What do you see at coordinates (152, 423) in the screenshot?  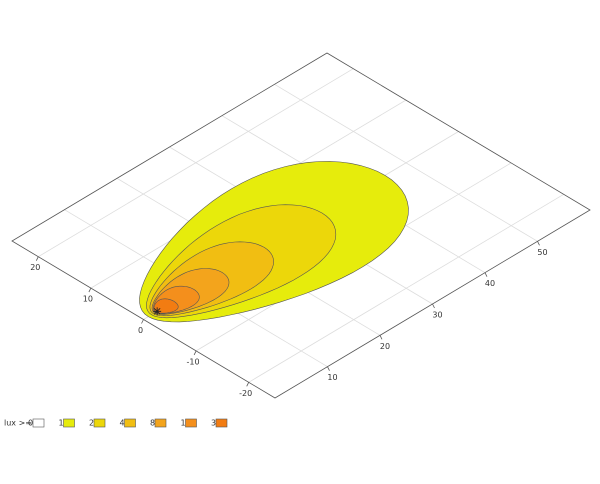 I see `legend-label: 8` at bounding box center [152, 423].